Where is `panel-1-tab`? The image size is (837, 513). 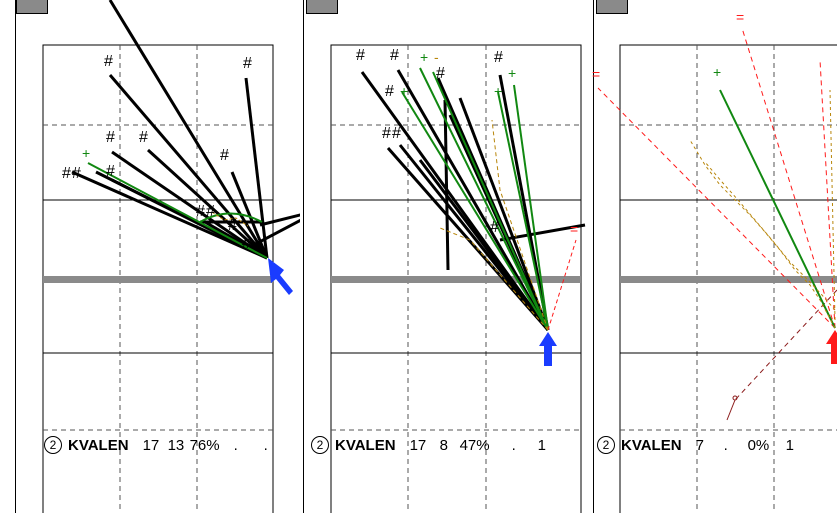 panel-1-tab is located at coordinates (32, 7).